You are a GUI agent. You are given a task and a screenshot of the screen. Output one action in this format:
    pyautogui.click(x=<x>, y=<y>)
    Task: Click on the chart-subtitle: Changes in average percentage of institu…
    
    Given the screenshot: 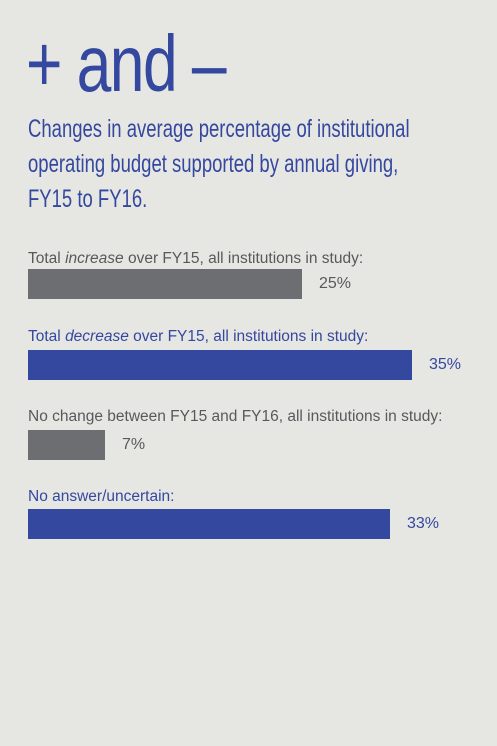 What is the action you would take?
    pyautogui.click(x=219, y=164)
    